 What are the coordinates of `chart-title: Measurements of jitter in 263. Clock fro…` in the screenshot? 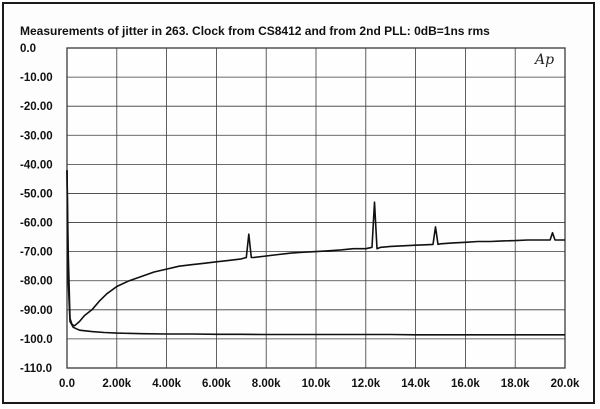 It's located at (255, 31).